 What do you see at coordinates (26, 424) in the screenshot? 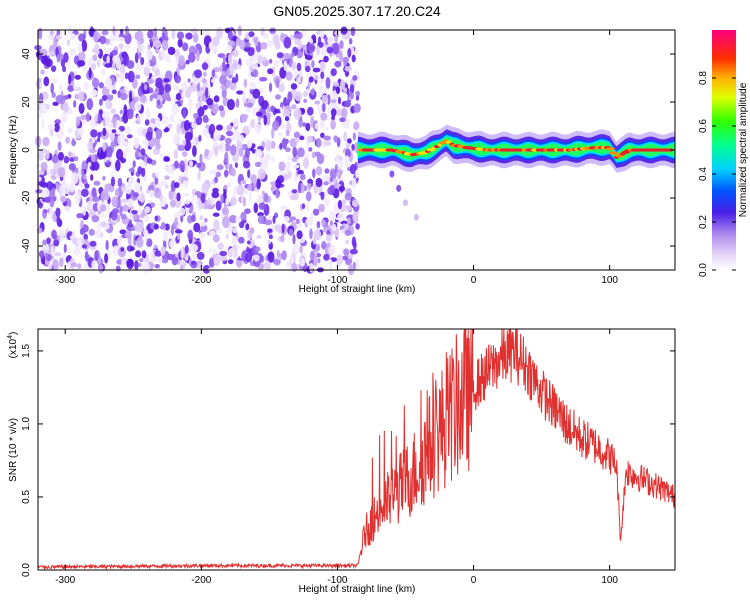
I see `y-tick-label: 1.0` at bounding box center [26, 424].